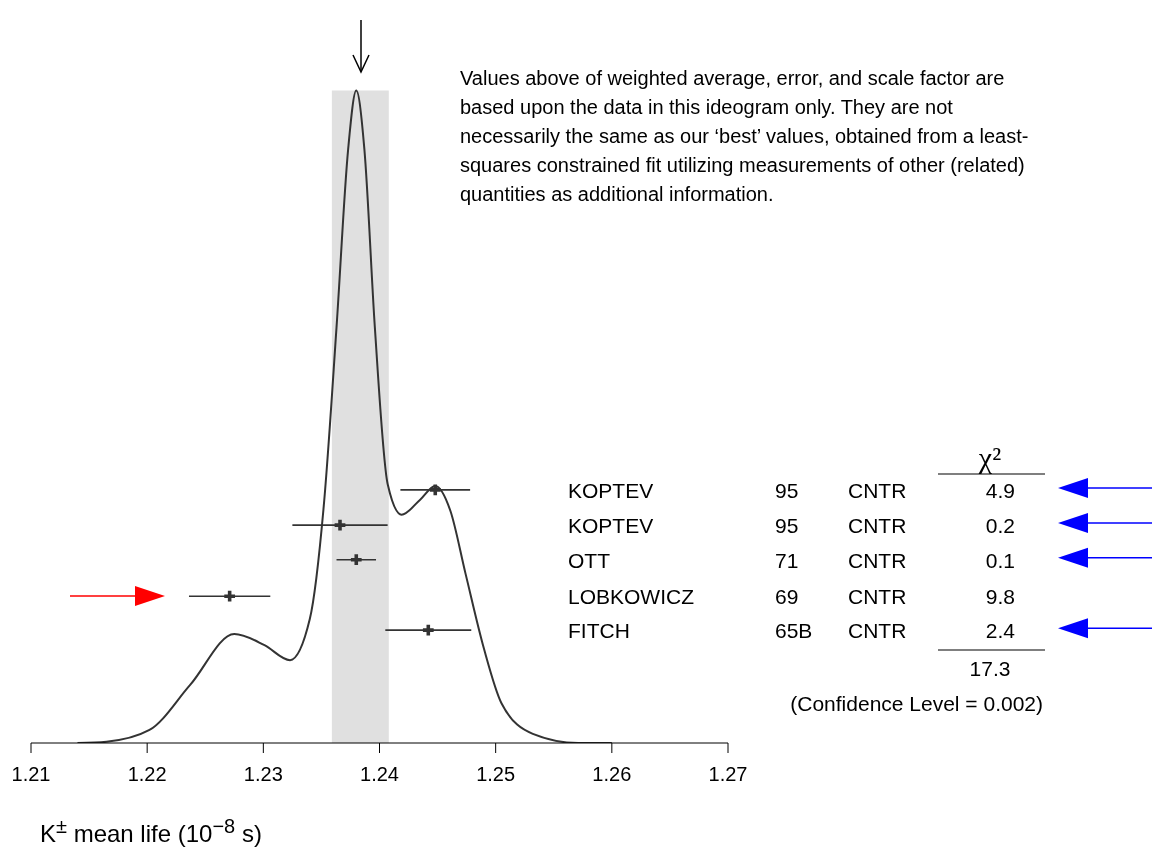 Image resolution: width=1152 pixels, height=863 pixels. Describe the element at coordinates (612, 774) in the screenshot. I see `x-tick-label: 1.26` at that location.